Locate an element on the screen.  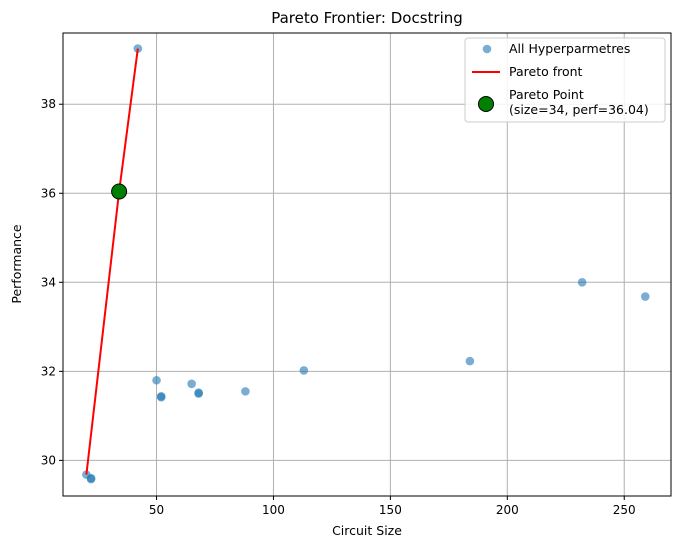
legend-swatch-marker is located at coordinates (486, 104).